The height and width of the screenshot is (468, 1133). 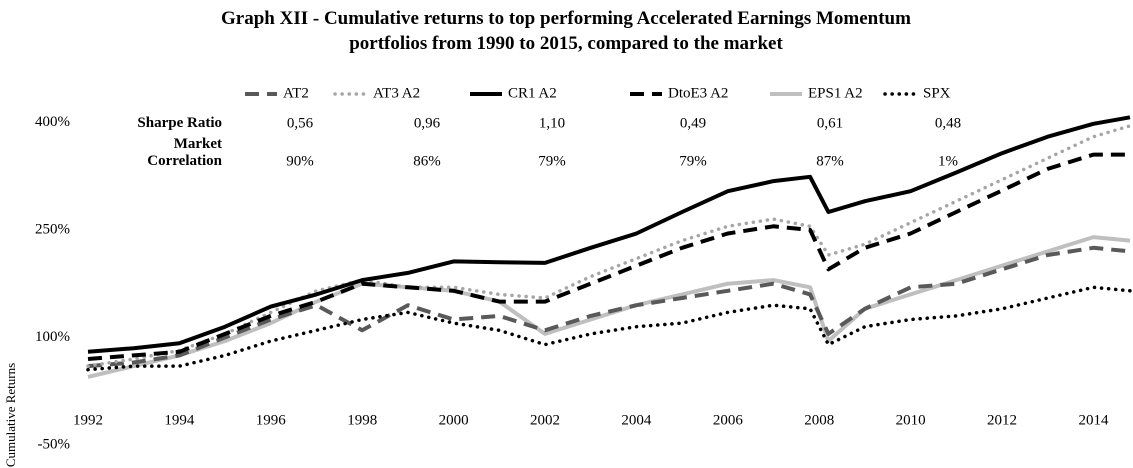 I want to click on x-tick-label: 1998, so click(x=362, y=420).